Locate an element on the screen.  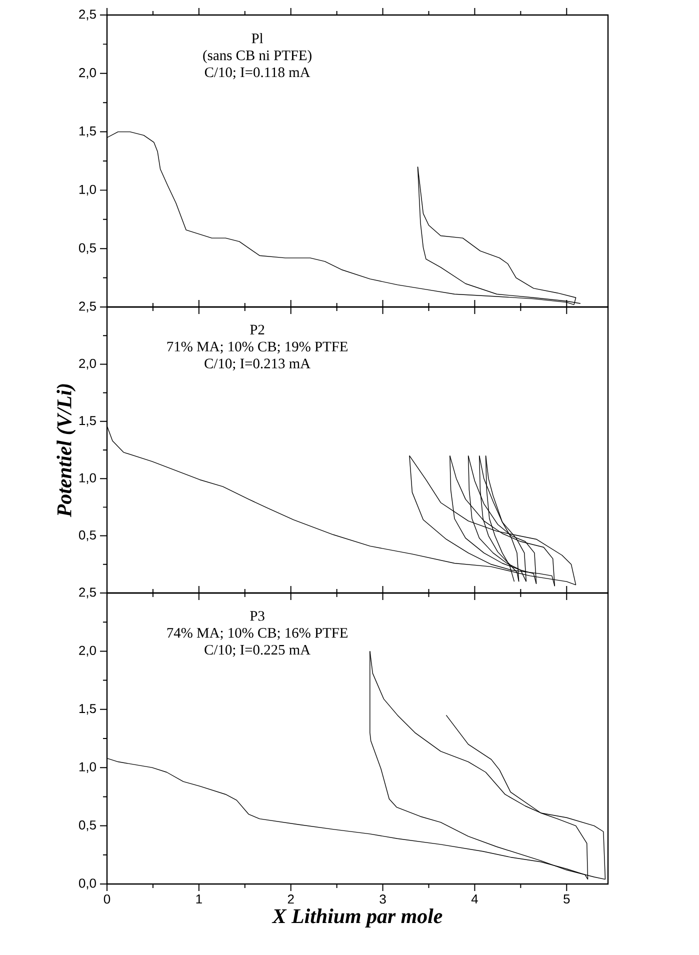
annotation: Pl is located at coordinates (258, 38).